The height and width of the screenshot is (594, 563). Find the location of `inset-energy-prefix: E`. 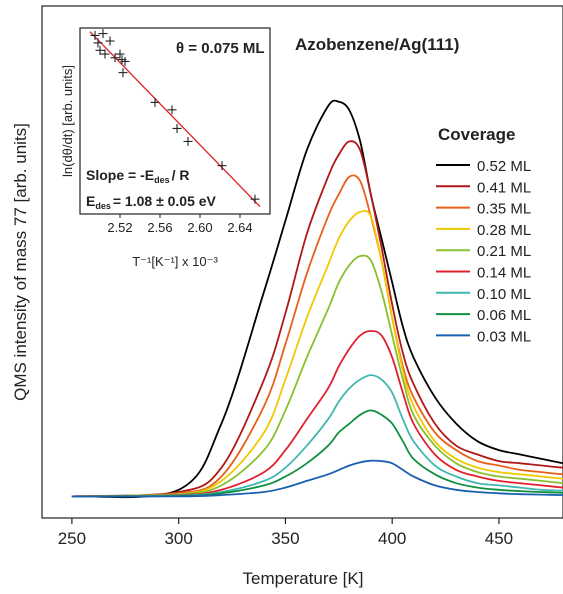

inset-energy-prefix: E is located at coordinates (90, 201).